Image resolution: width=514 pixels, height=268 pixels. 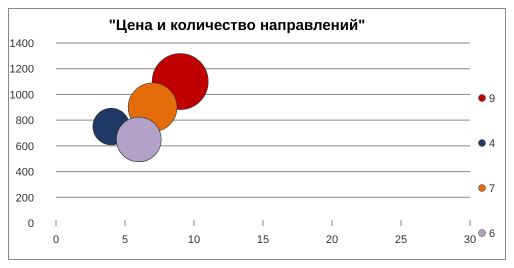 I want to click on legend-label: 9, so click(x=492, y=99).